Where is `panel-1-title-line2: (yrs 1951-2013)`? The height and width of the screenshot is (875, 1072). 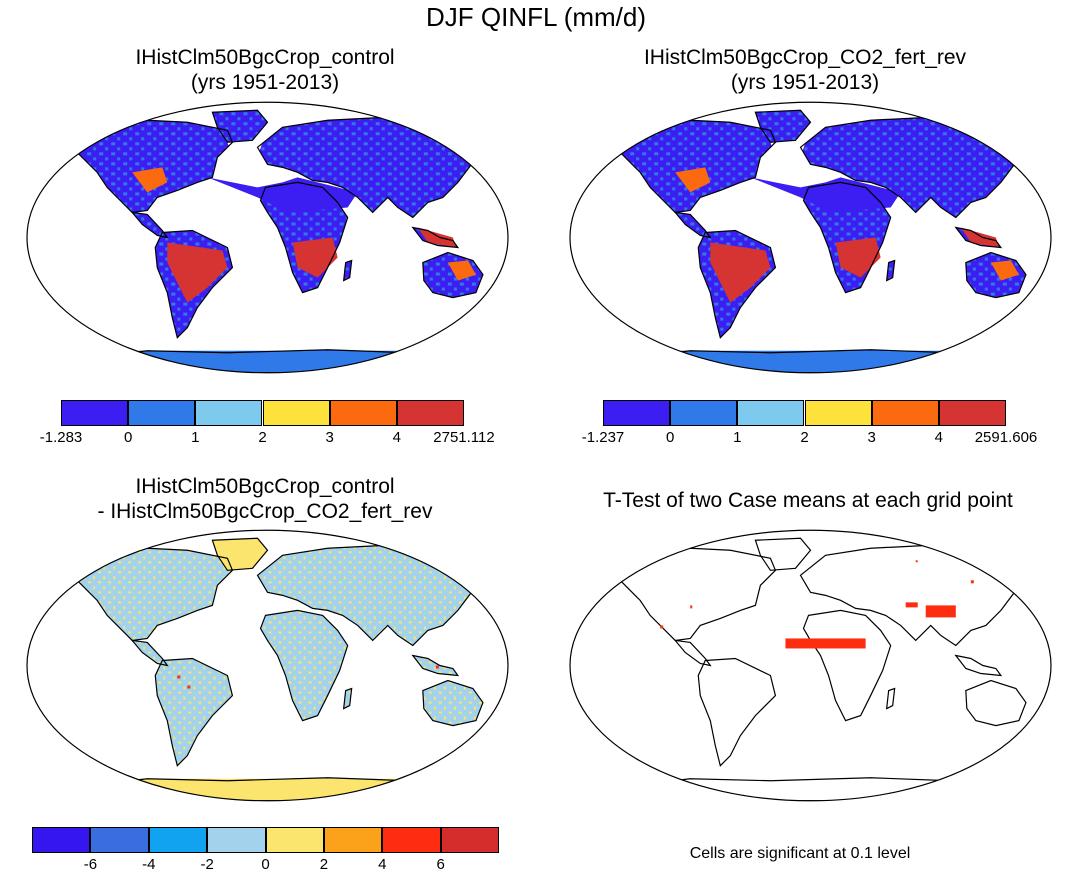
panel-1-title-line2: (yrs 1951-2013) is located at coordinates (265, 82).